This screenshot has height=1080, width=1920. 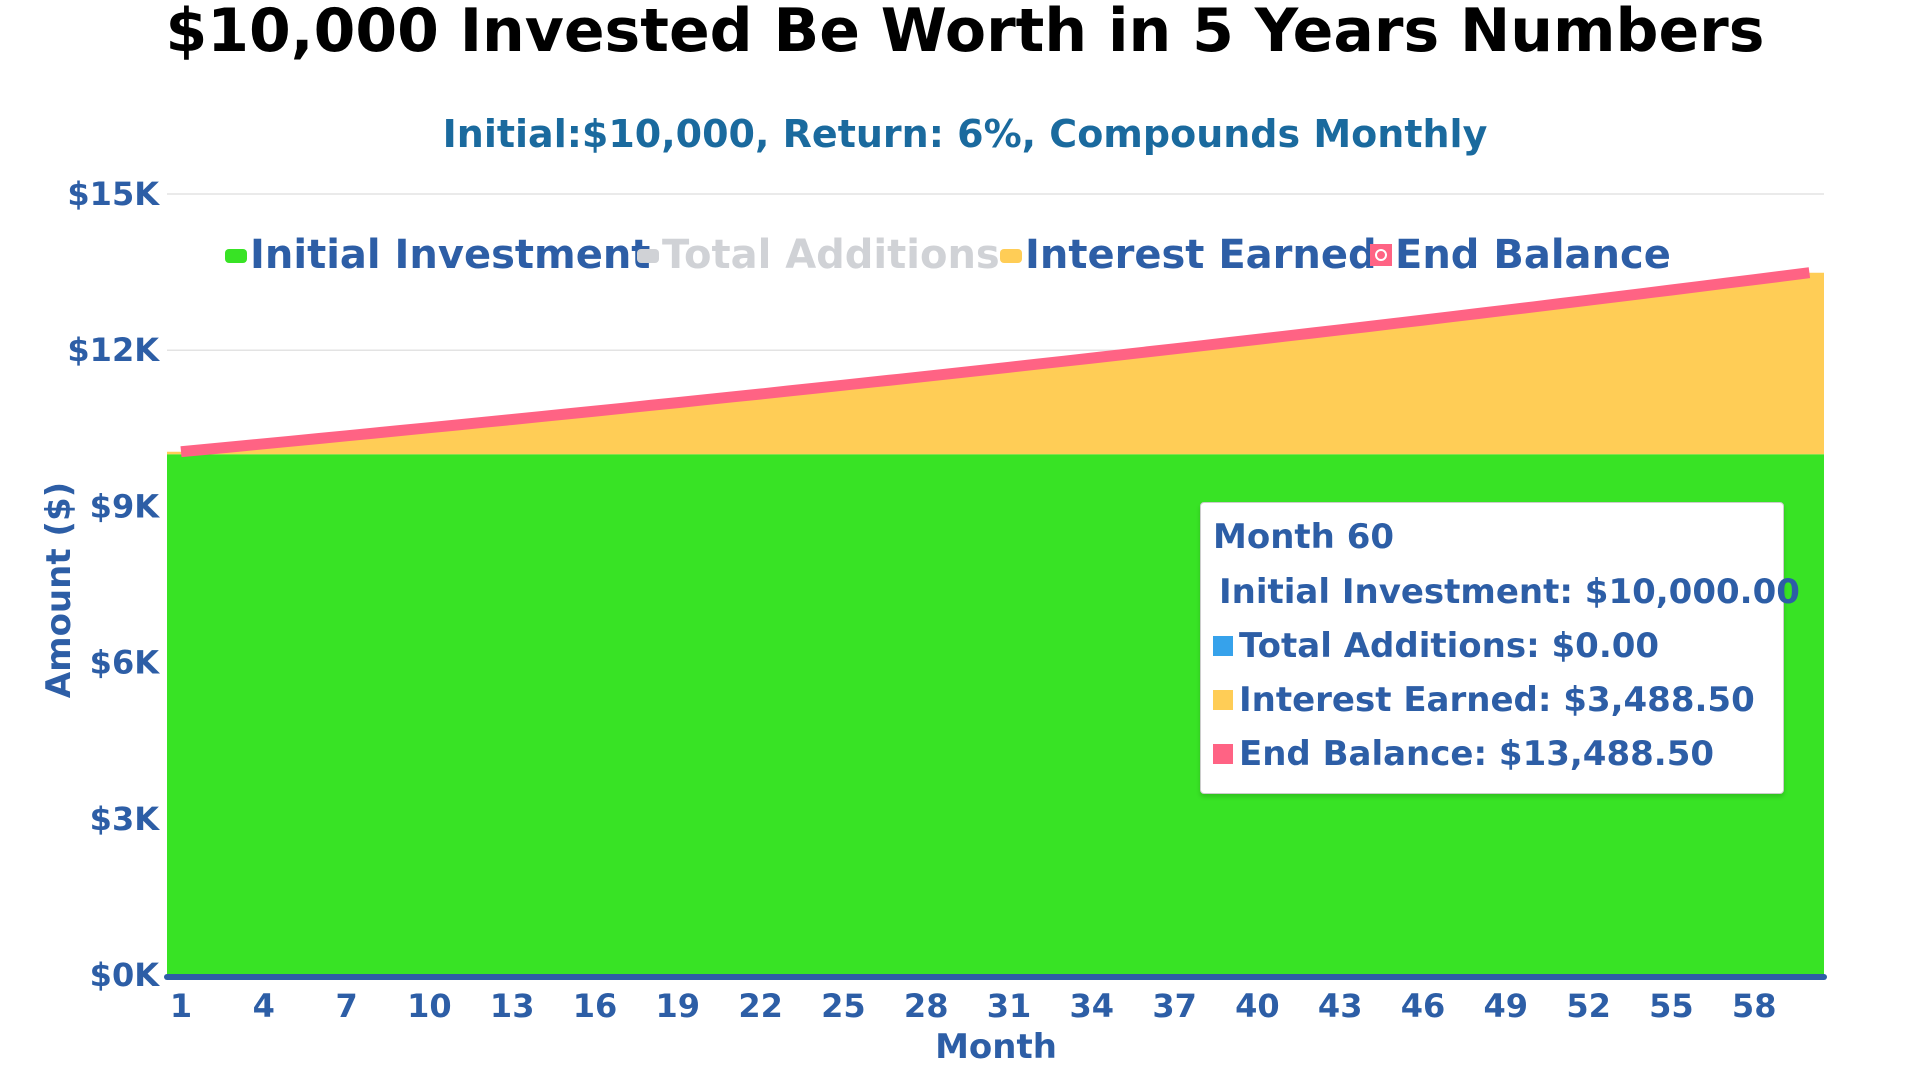 I want to click on area-interest-earned, so click(x=995, y=363).